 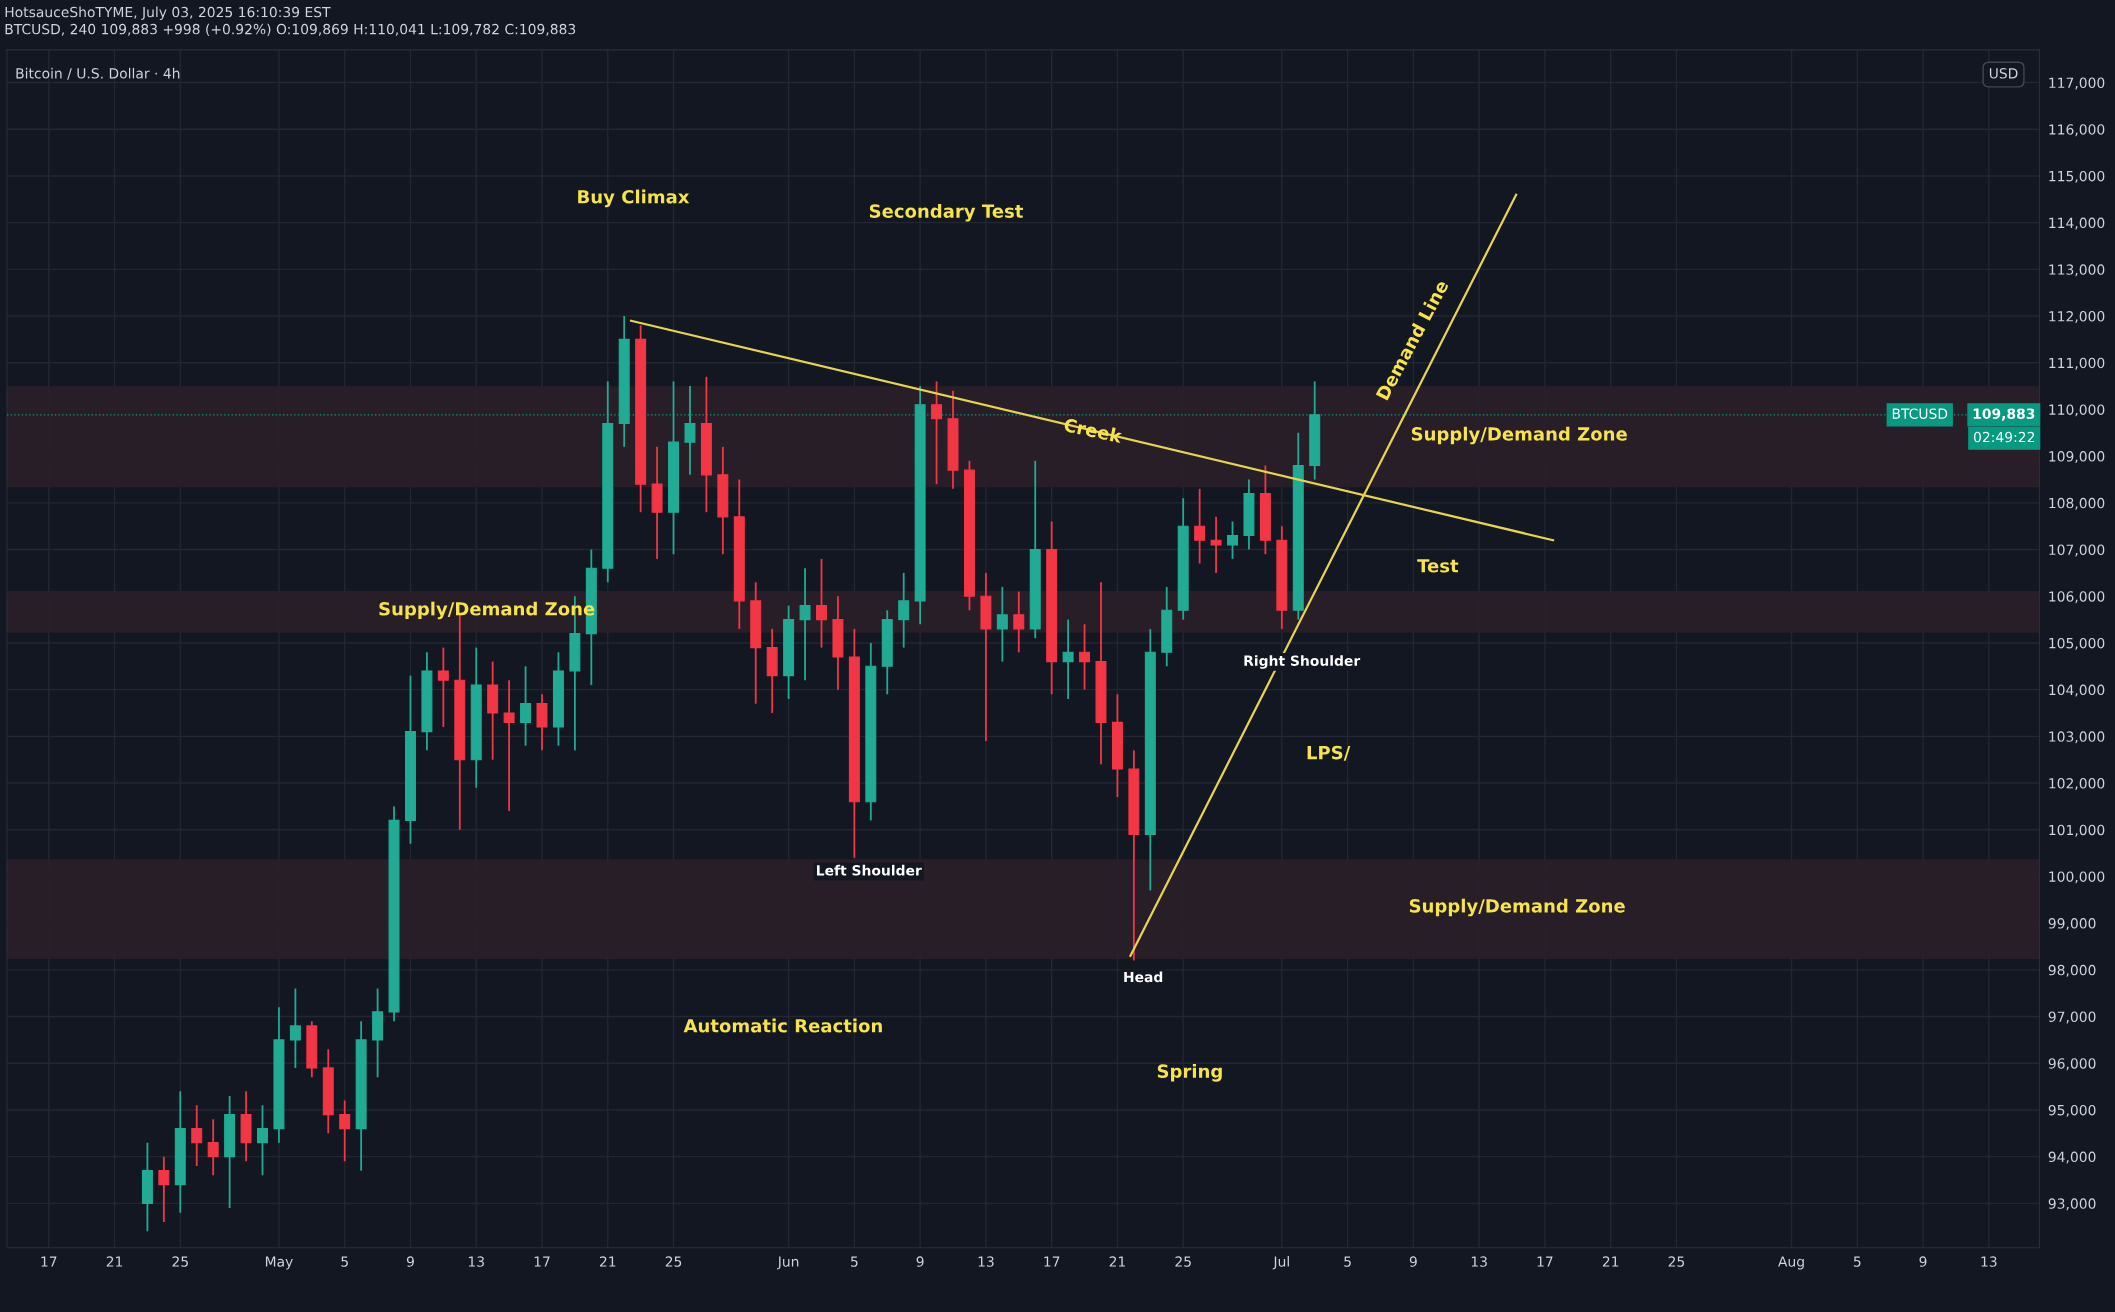 What do you see at coordinates (2004, 437) in the screenshot?
I see `annotation: 02:49:22` at bounding box center [2004, 437].